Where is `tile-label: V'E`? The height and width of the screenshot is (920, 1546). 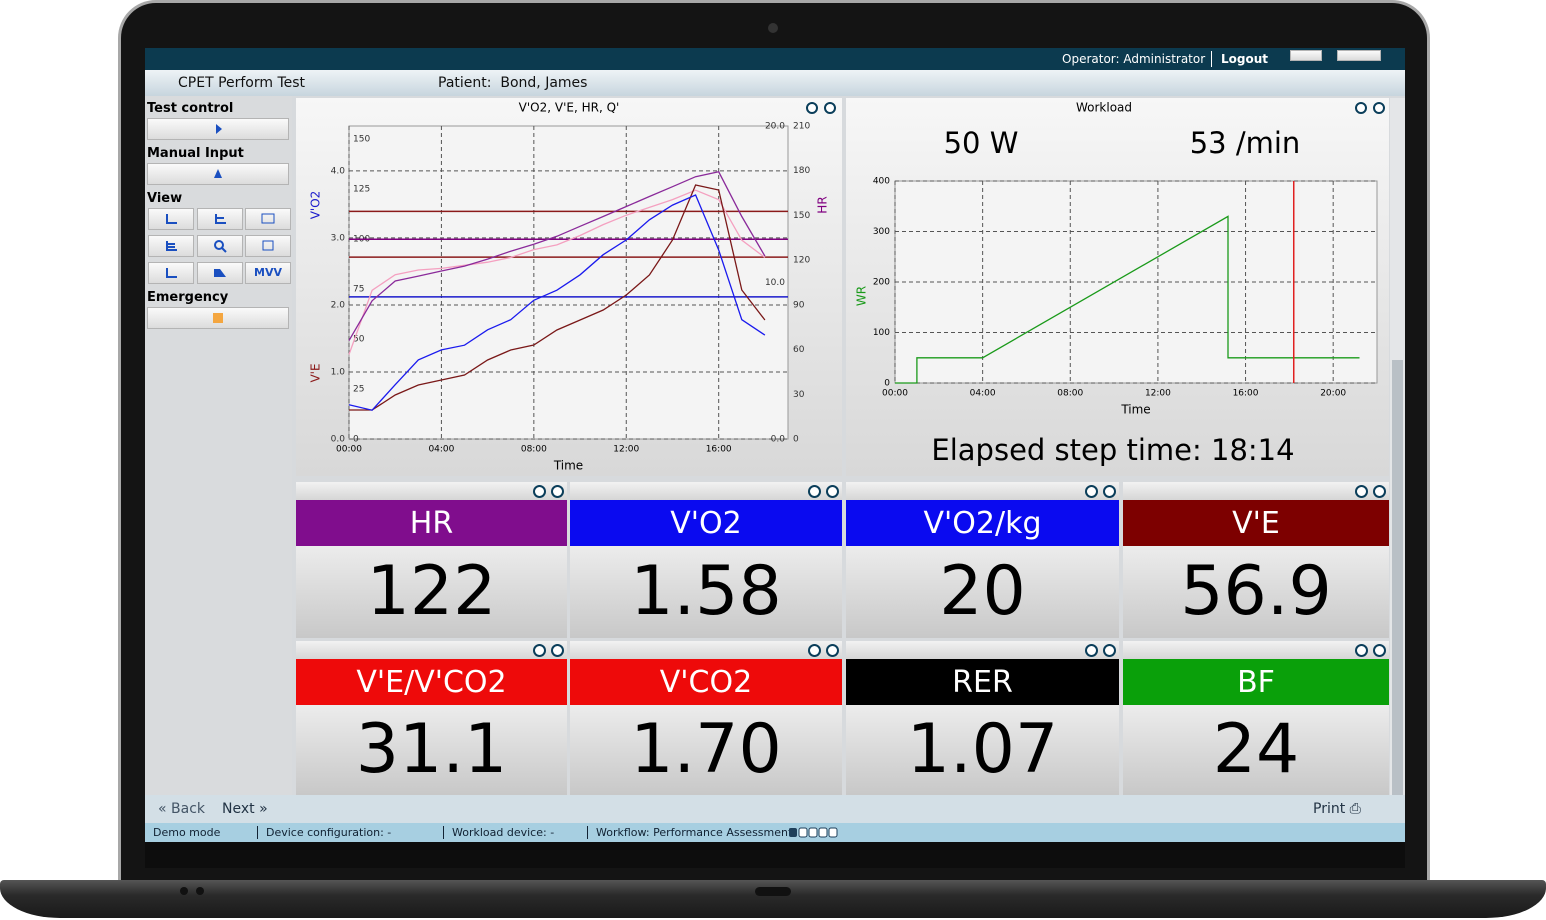 tile-label: V'E is located at coordinates (1256, 523).